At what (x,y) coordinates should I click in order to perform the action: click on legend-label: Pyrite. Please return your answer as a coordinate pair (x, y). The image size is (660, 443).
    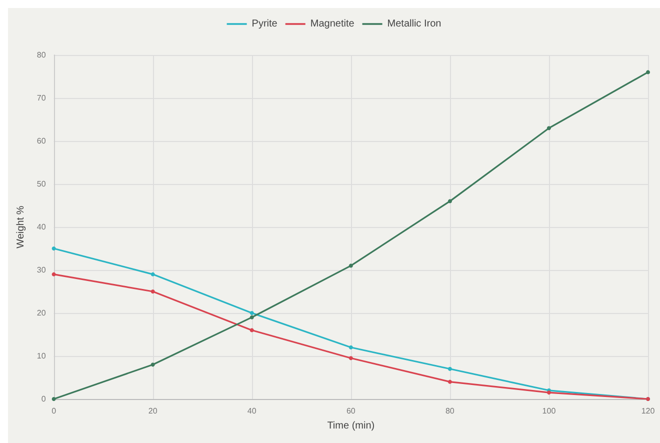
    Looking at the image, I should click on (265, 24).